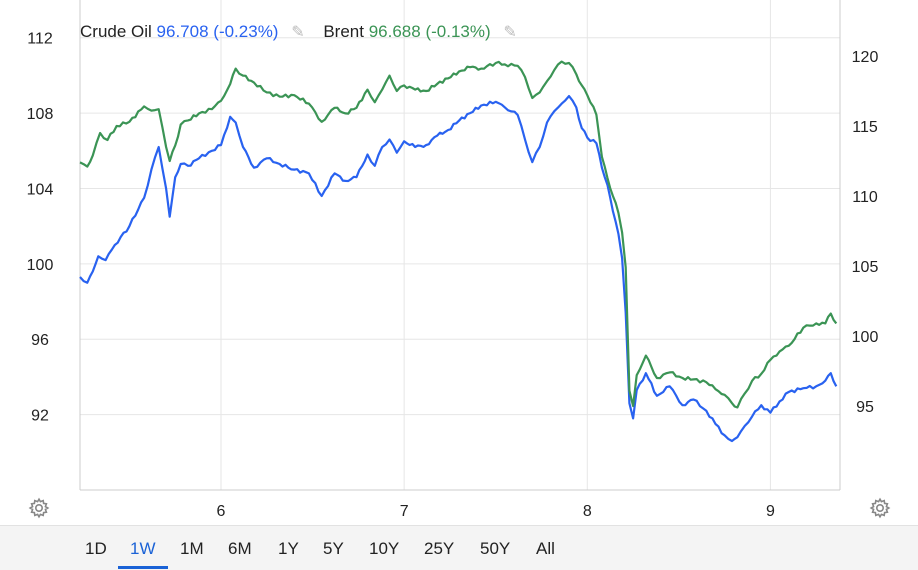  What do you see at coordinates (343, 31) in the screenshot?
I see `legend-brent-name: Brent` at bounding box center [343, 31].